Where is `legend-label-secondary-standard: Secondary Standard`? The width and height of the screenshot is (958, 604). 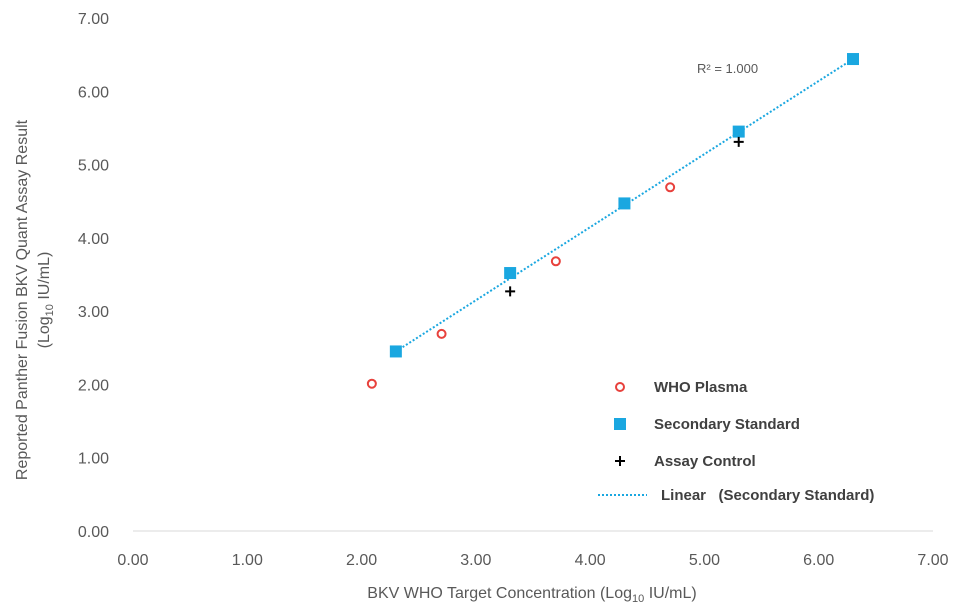 legend-label-secondary-standard: Secondary Standard is located at coordinates (727, 424).